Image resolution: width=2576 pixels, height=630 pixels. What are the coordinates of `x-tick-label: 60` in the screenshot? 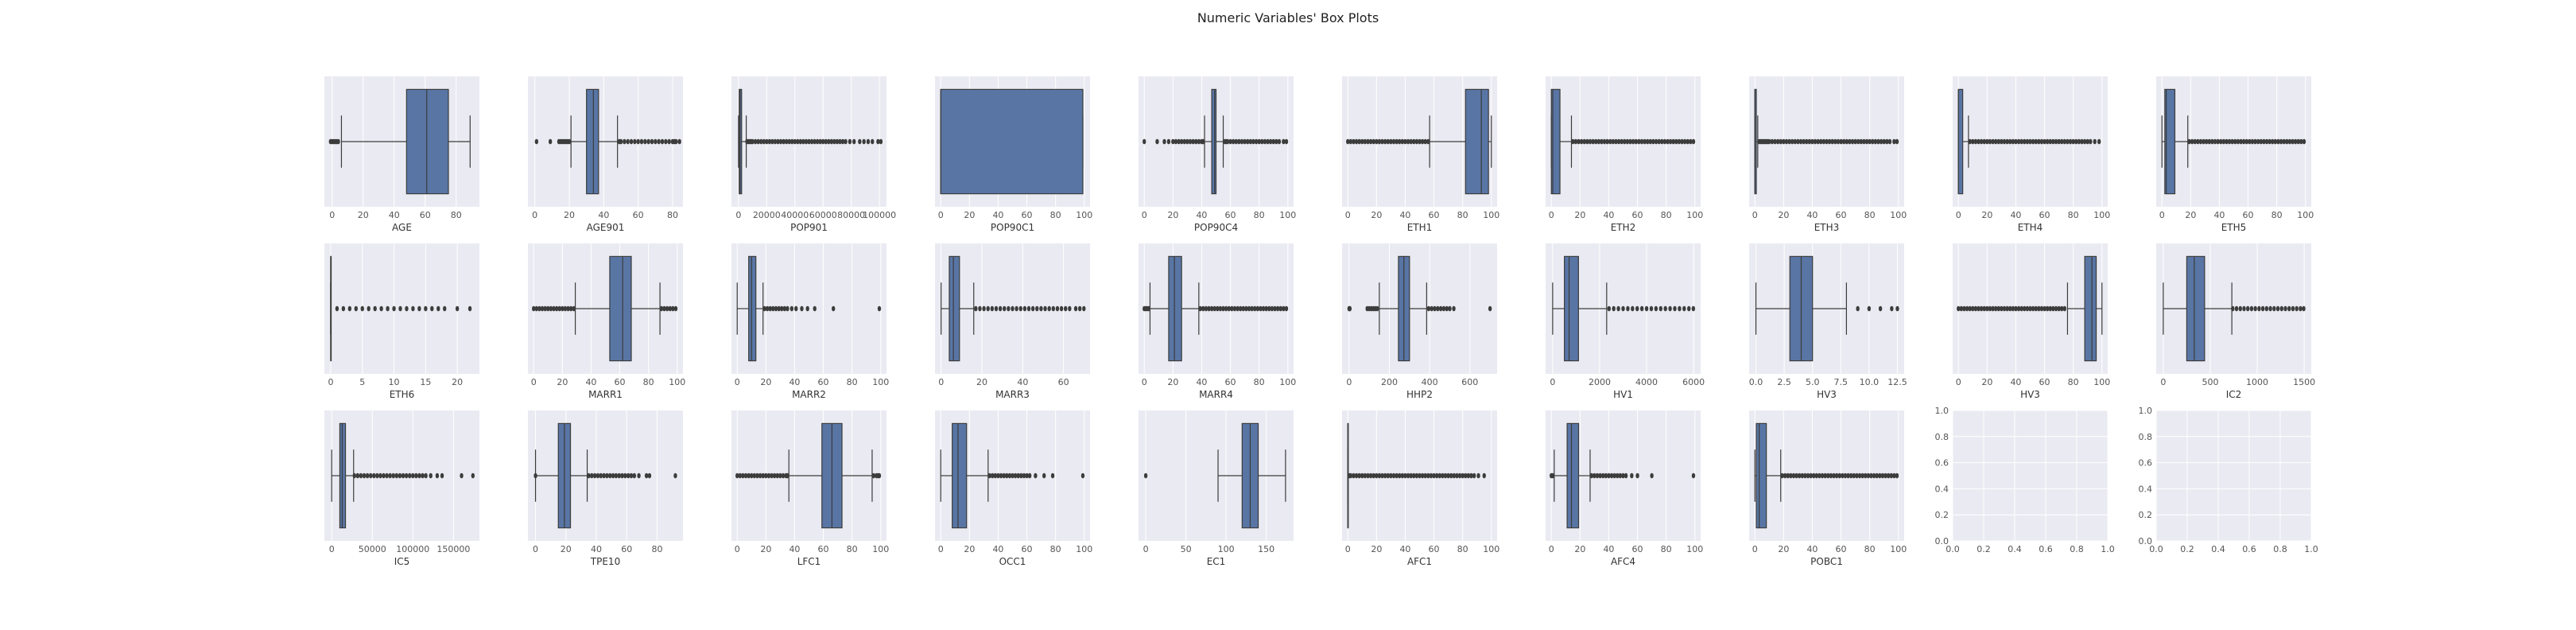 It's located at (1435, 549).